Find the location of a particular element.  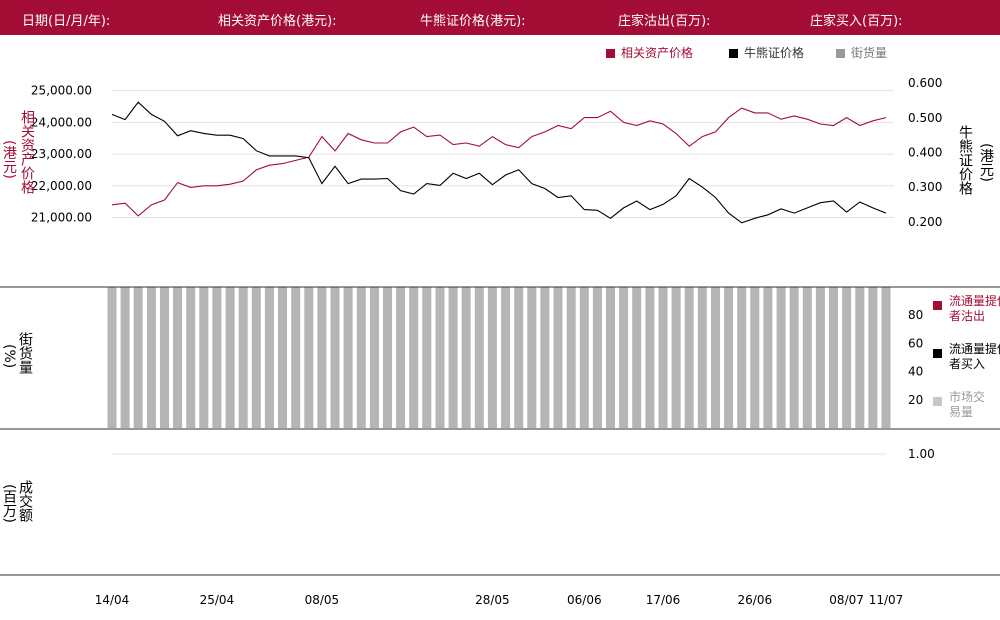

left-axis-title: 相关资产价格 is located at coordinates (27, 152).